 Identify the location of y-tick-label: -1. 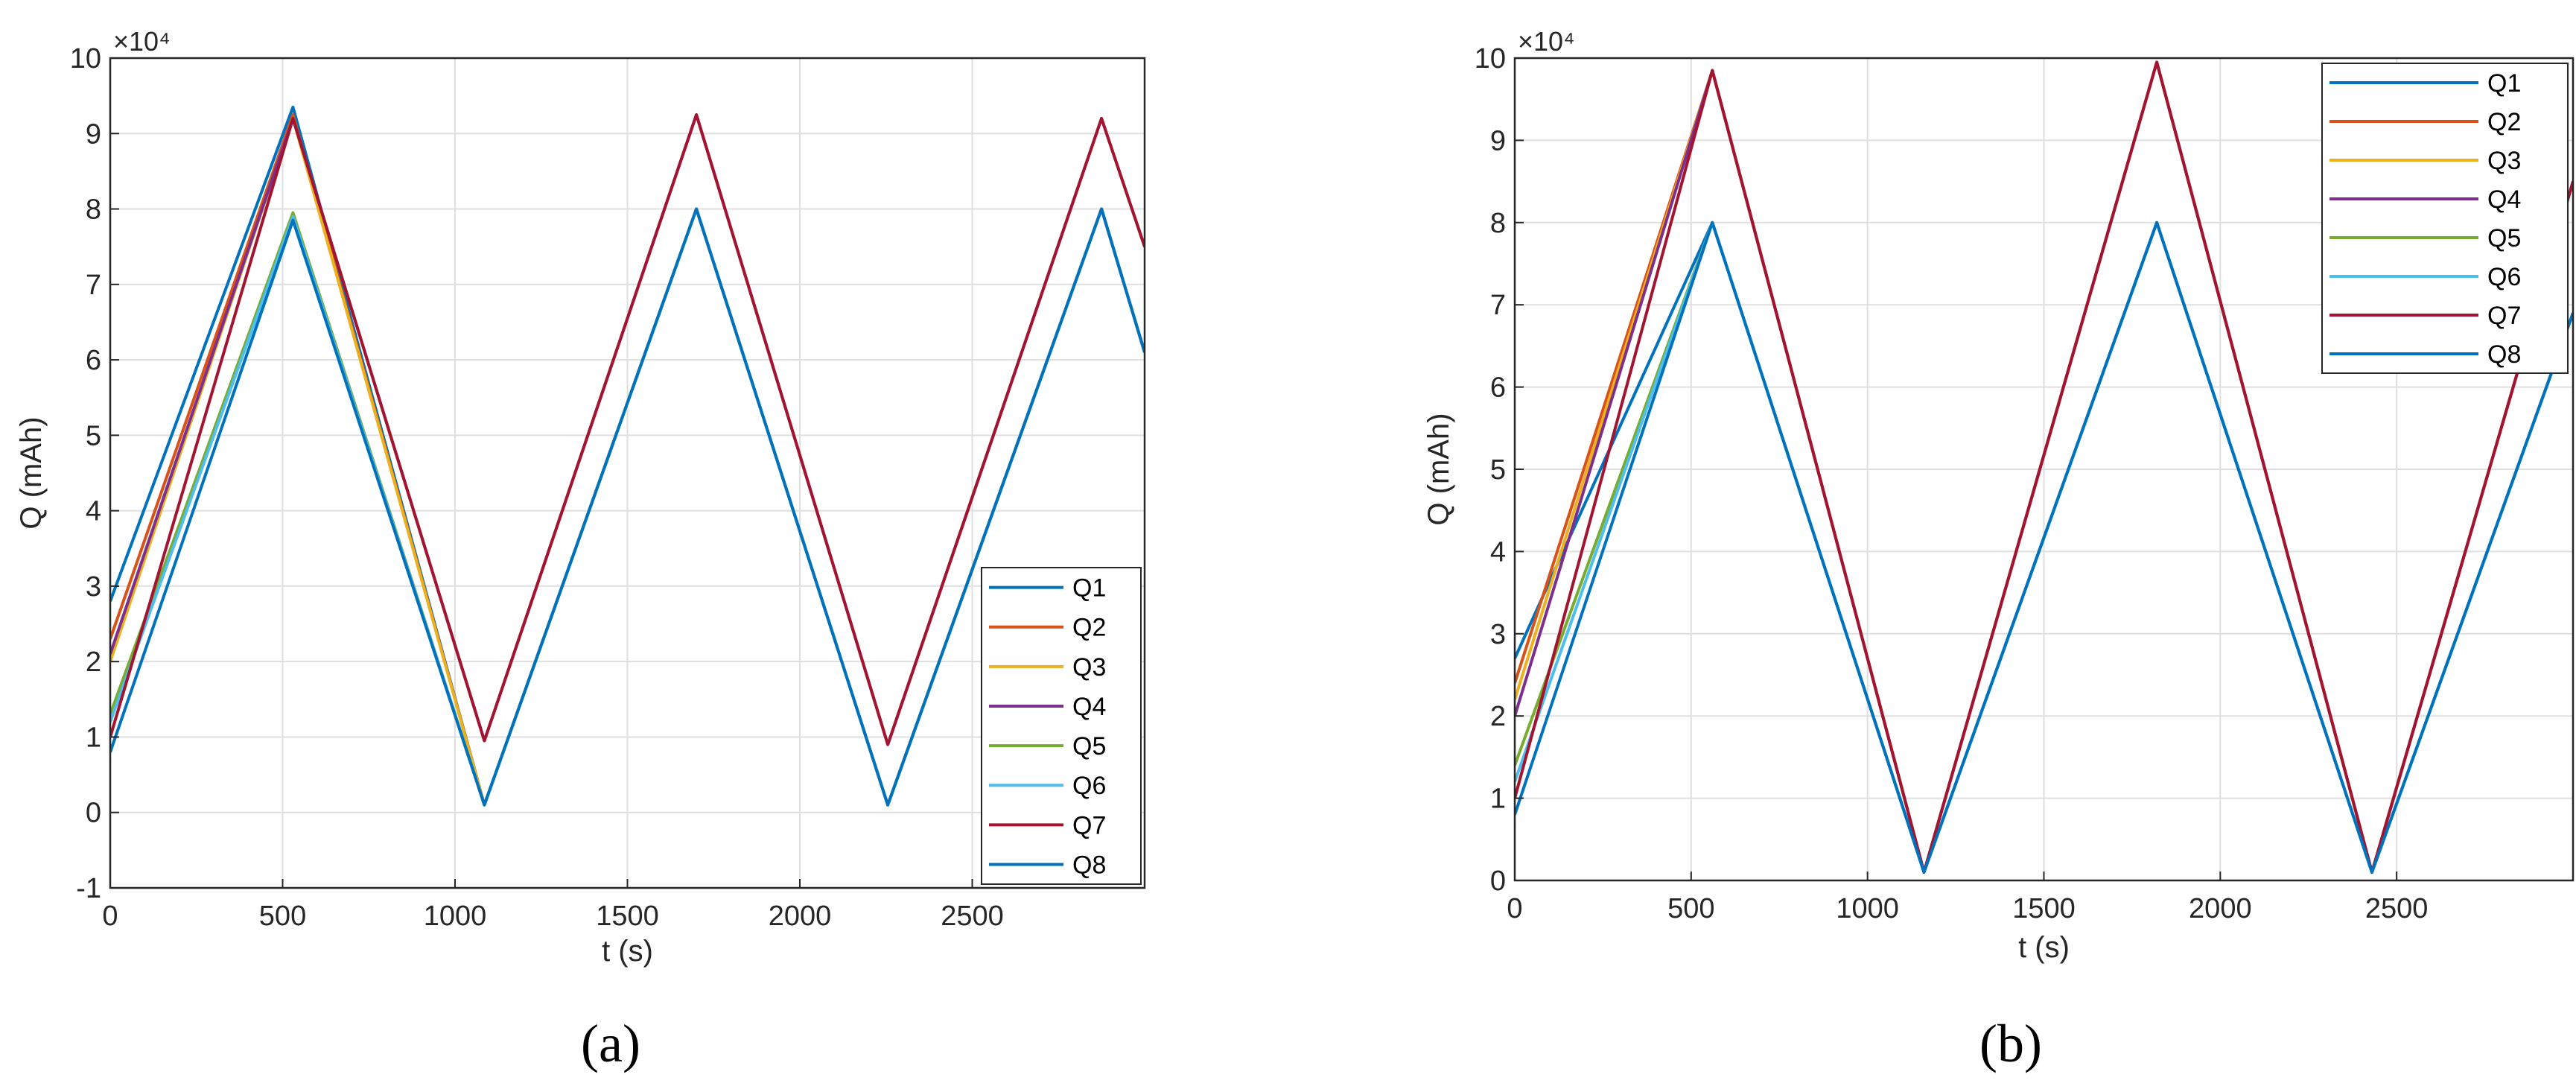
(88, 888).